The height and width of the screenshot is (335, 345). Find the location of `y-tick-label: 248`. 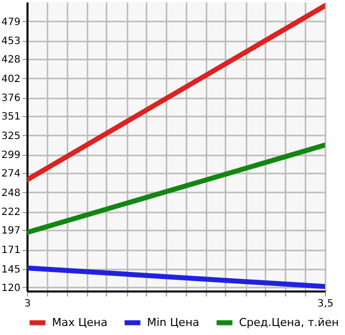

y-tick-label: 248 is located at coordinates (10, 193).